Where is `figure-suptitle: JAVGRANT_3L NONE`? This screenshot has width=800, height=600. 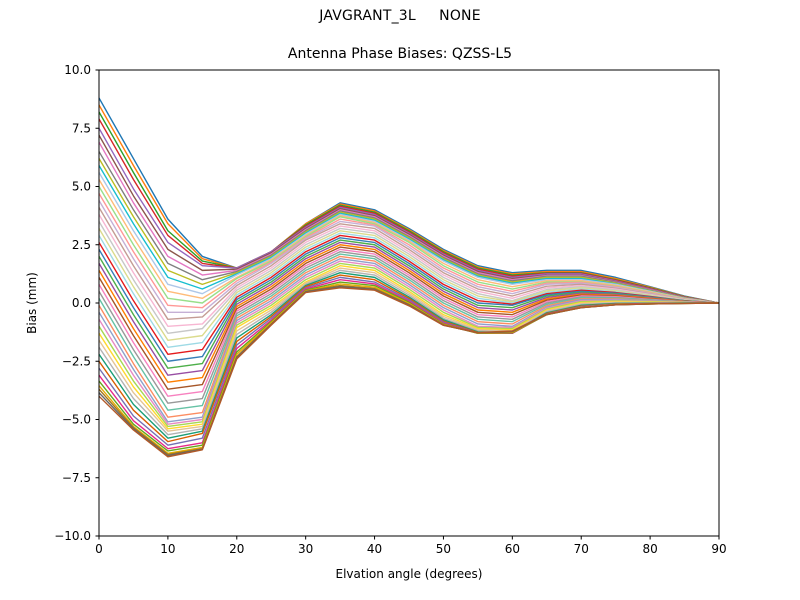 figure-suptitle: JAVGRANT_3L NONE is located at coordinates (400, 16).